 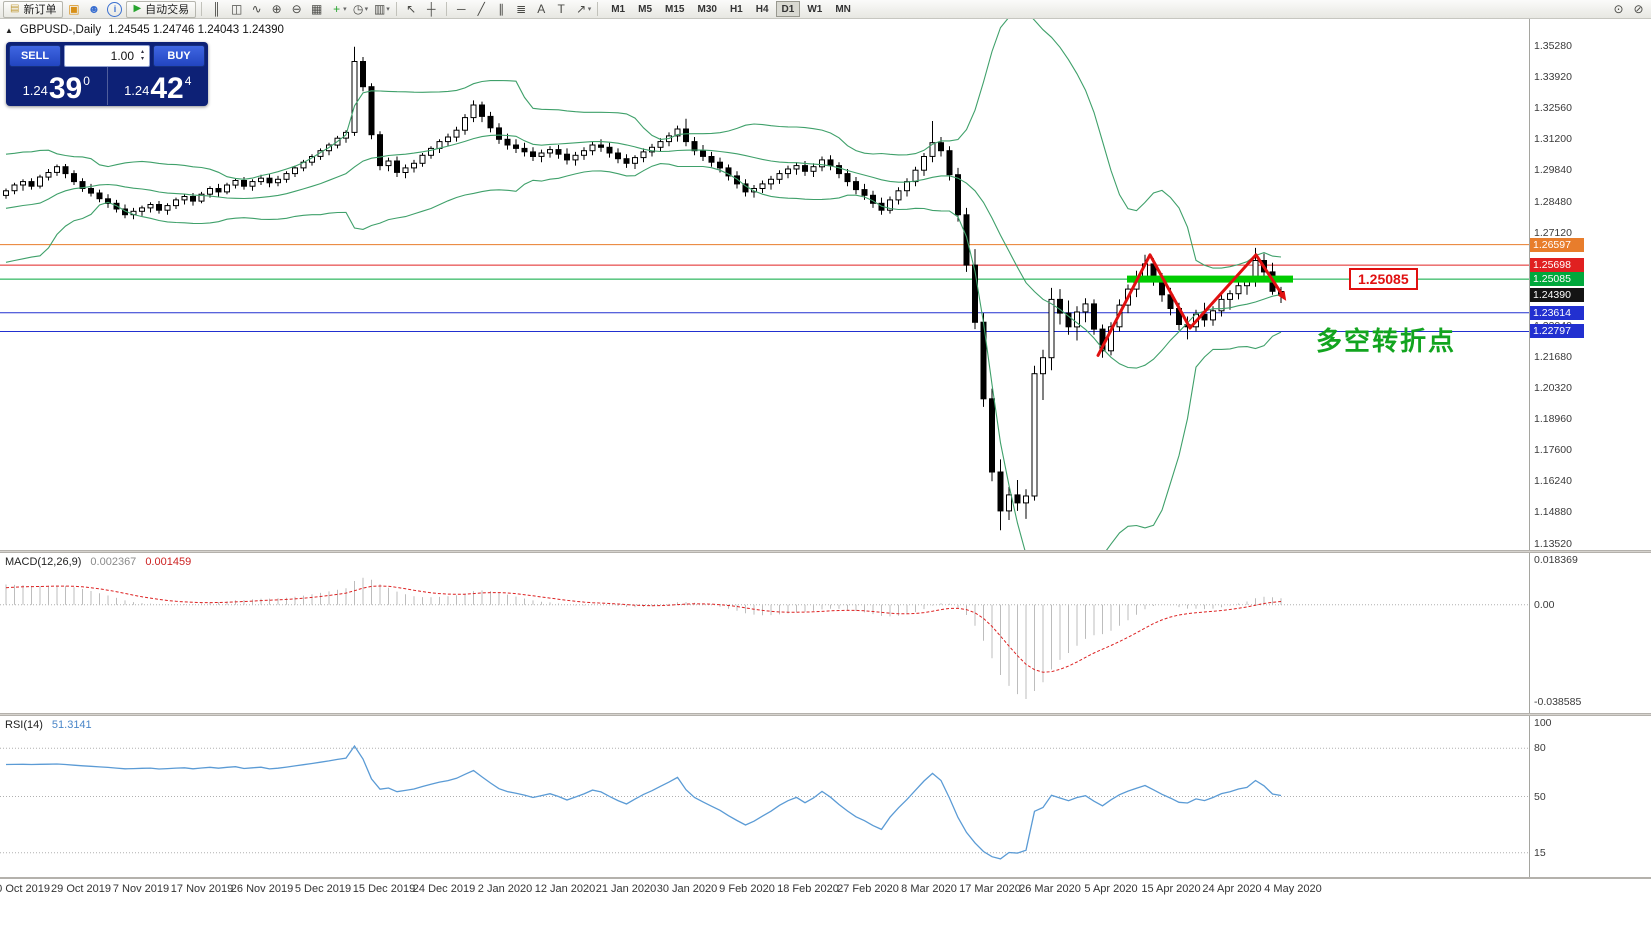 I want to click on zoom-out-icon: ⊖, so click(x=296, y=9).